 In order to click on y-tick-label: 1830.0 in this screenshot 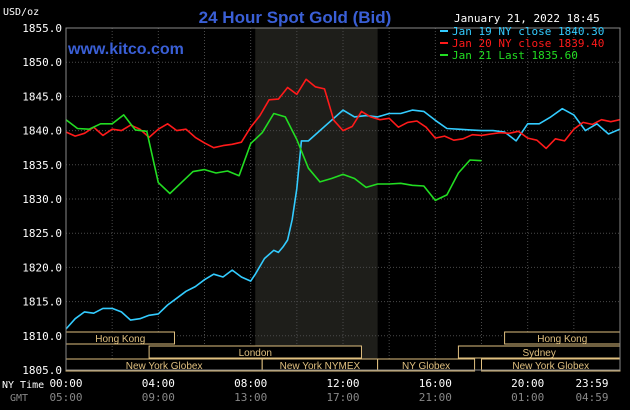, I will do `click(42, 199)`.